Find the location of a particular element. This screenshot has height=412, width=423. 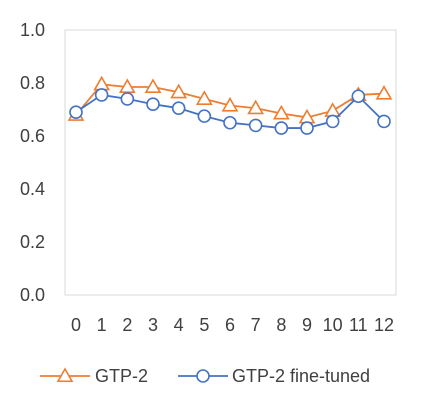

y-tick-label: 0.2 is located at coordinates (32, 242).